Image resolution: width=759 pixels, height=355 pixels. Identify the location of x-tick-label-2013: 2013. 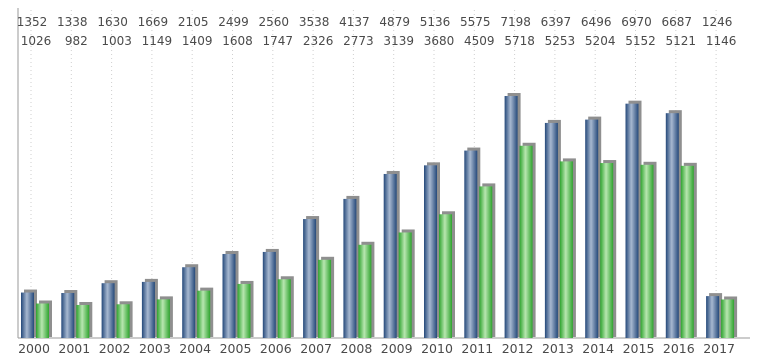
(558, 348).